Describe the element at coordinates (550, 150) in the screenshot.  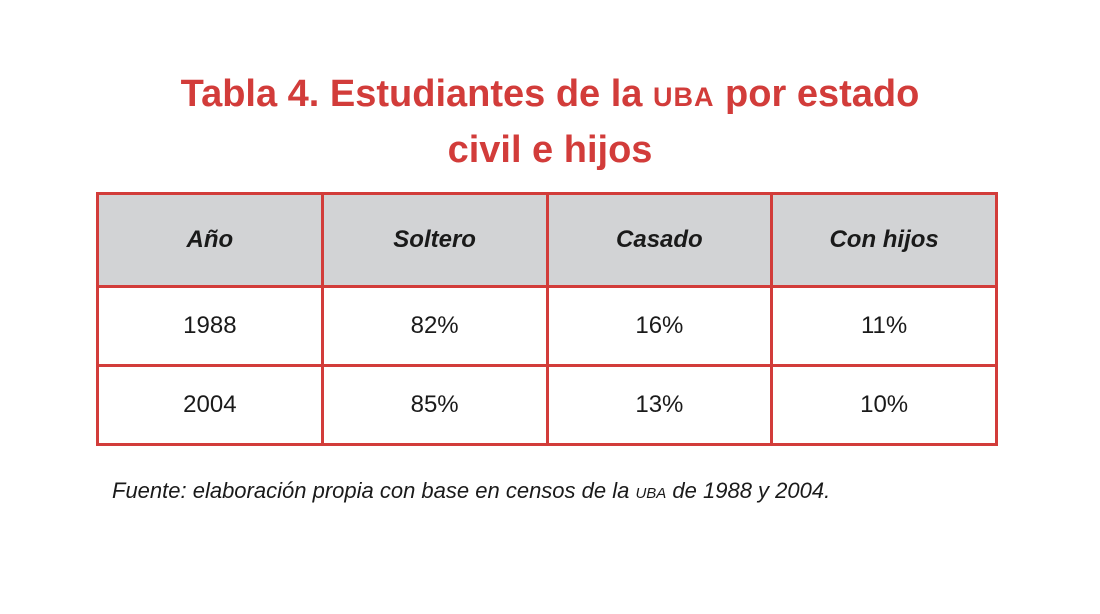
I see `table-title-line-2: civil e hijos` at that location.